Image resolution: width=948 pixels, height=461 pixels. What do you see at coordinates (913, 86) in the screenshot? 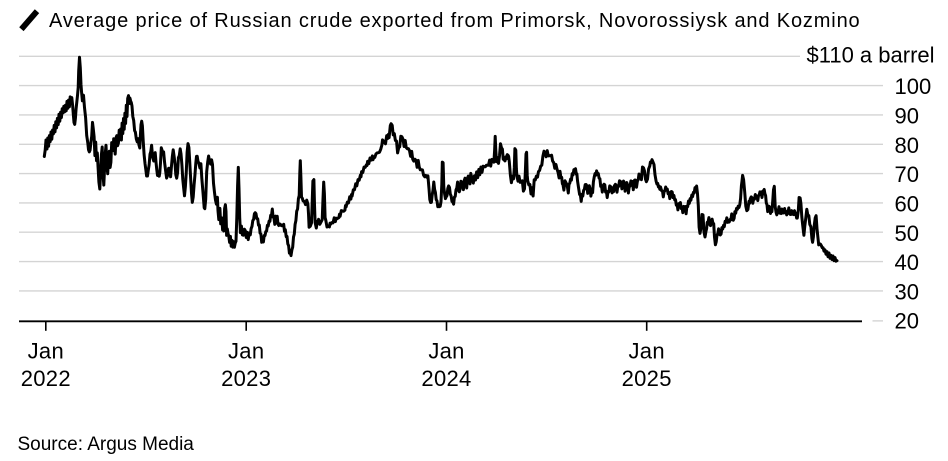
I see `svg-text: 100` at bounding box center [913, 86].